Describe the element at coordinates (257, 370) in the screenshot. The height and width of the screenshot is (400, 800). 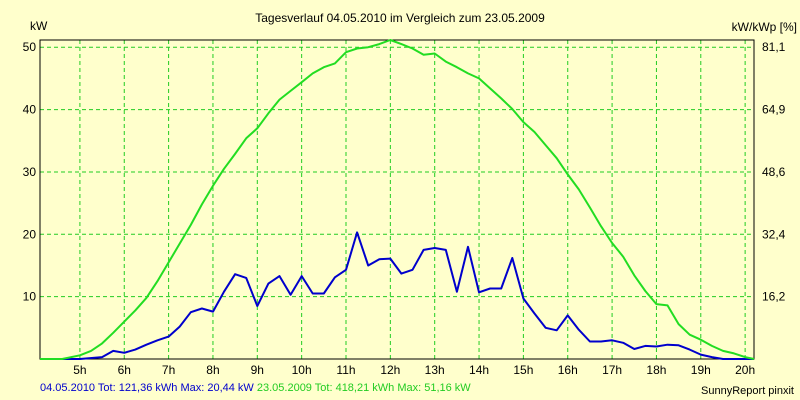
I see `x-tick-label: 9h` at that location.